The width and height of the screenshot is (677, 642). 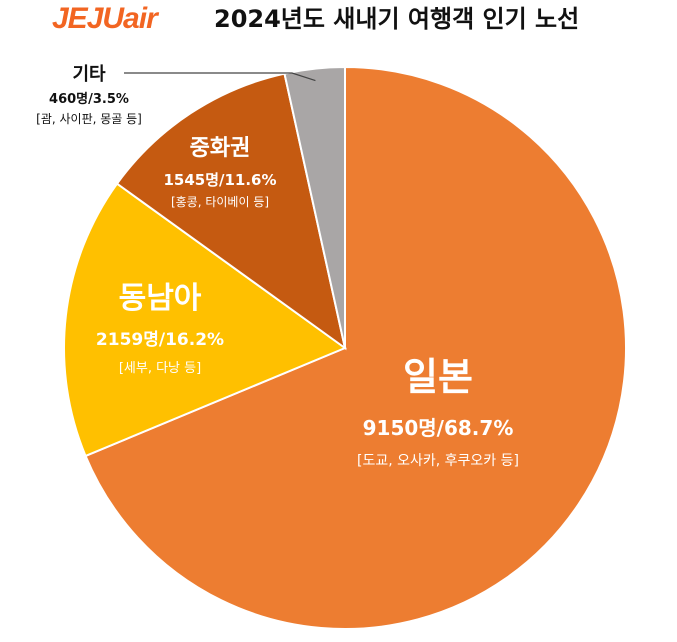 What do you see at coordinates (220, 77) in the screenshot?
I see `leader-line-other` at bounding box center [220, 77].